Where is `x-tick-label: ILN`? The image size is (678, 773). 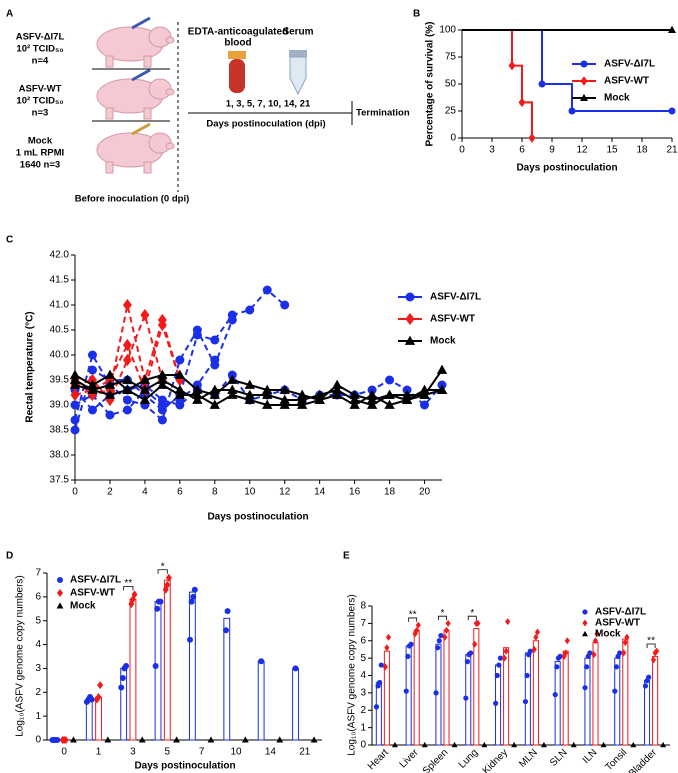
x-tick-label: ILN is located at coordinates (590, 756).